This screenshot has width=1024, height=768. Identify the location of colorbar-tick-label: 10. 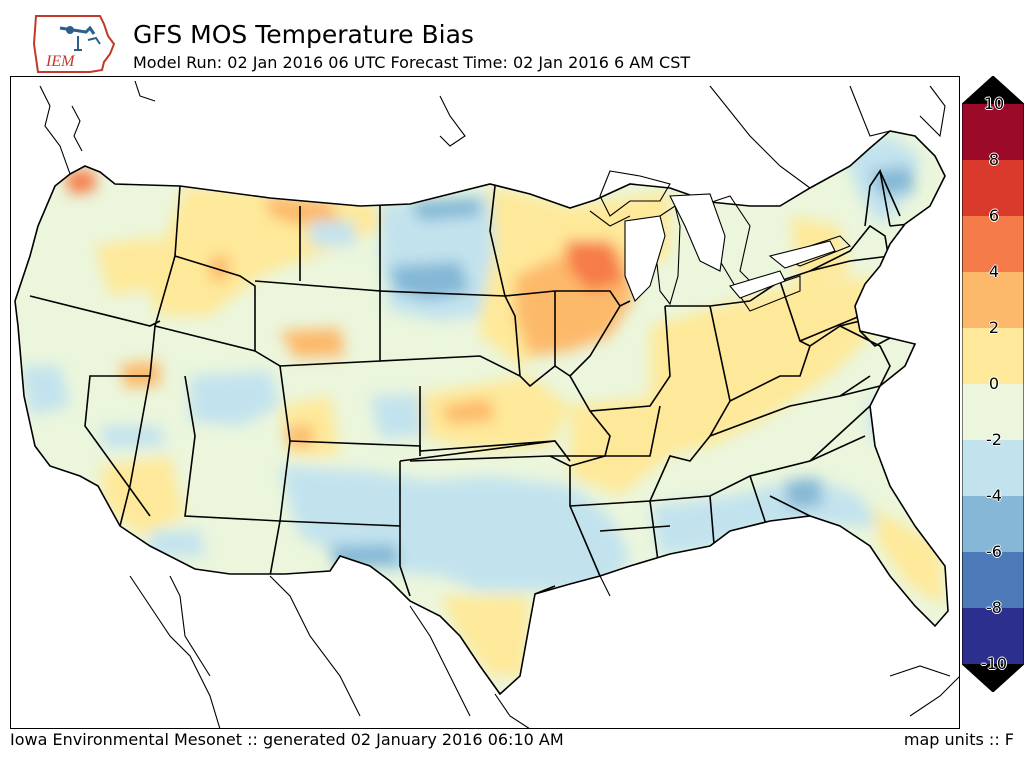
(994, 103).